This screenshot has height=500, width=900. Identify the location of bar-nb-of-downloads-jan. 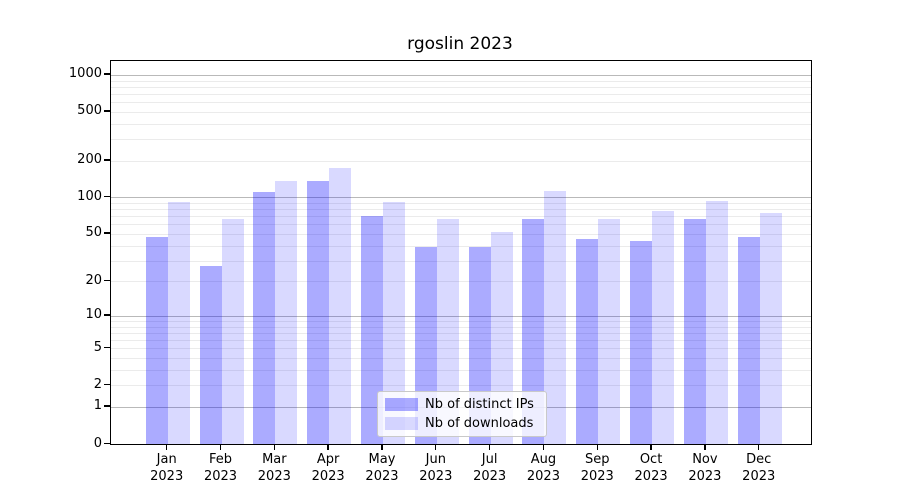
(178, 323).